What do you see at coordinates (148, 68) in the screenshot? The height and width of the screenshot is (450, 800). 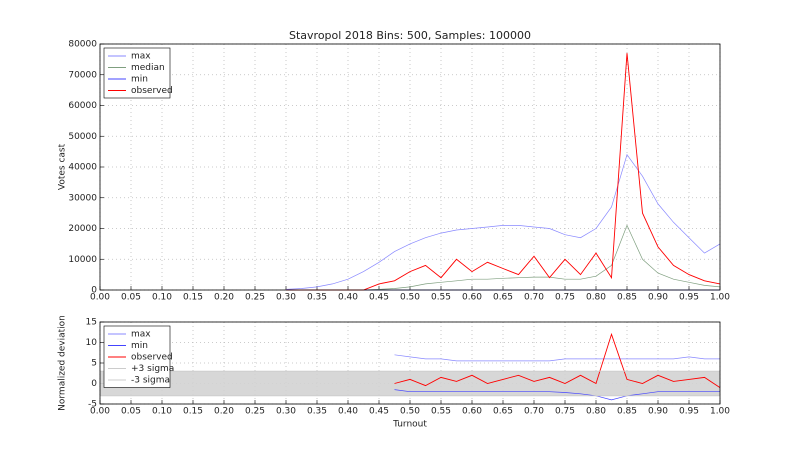 I see `legend-label: median` at bounding box center [148, 68].